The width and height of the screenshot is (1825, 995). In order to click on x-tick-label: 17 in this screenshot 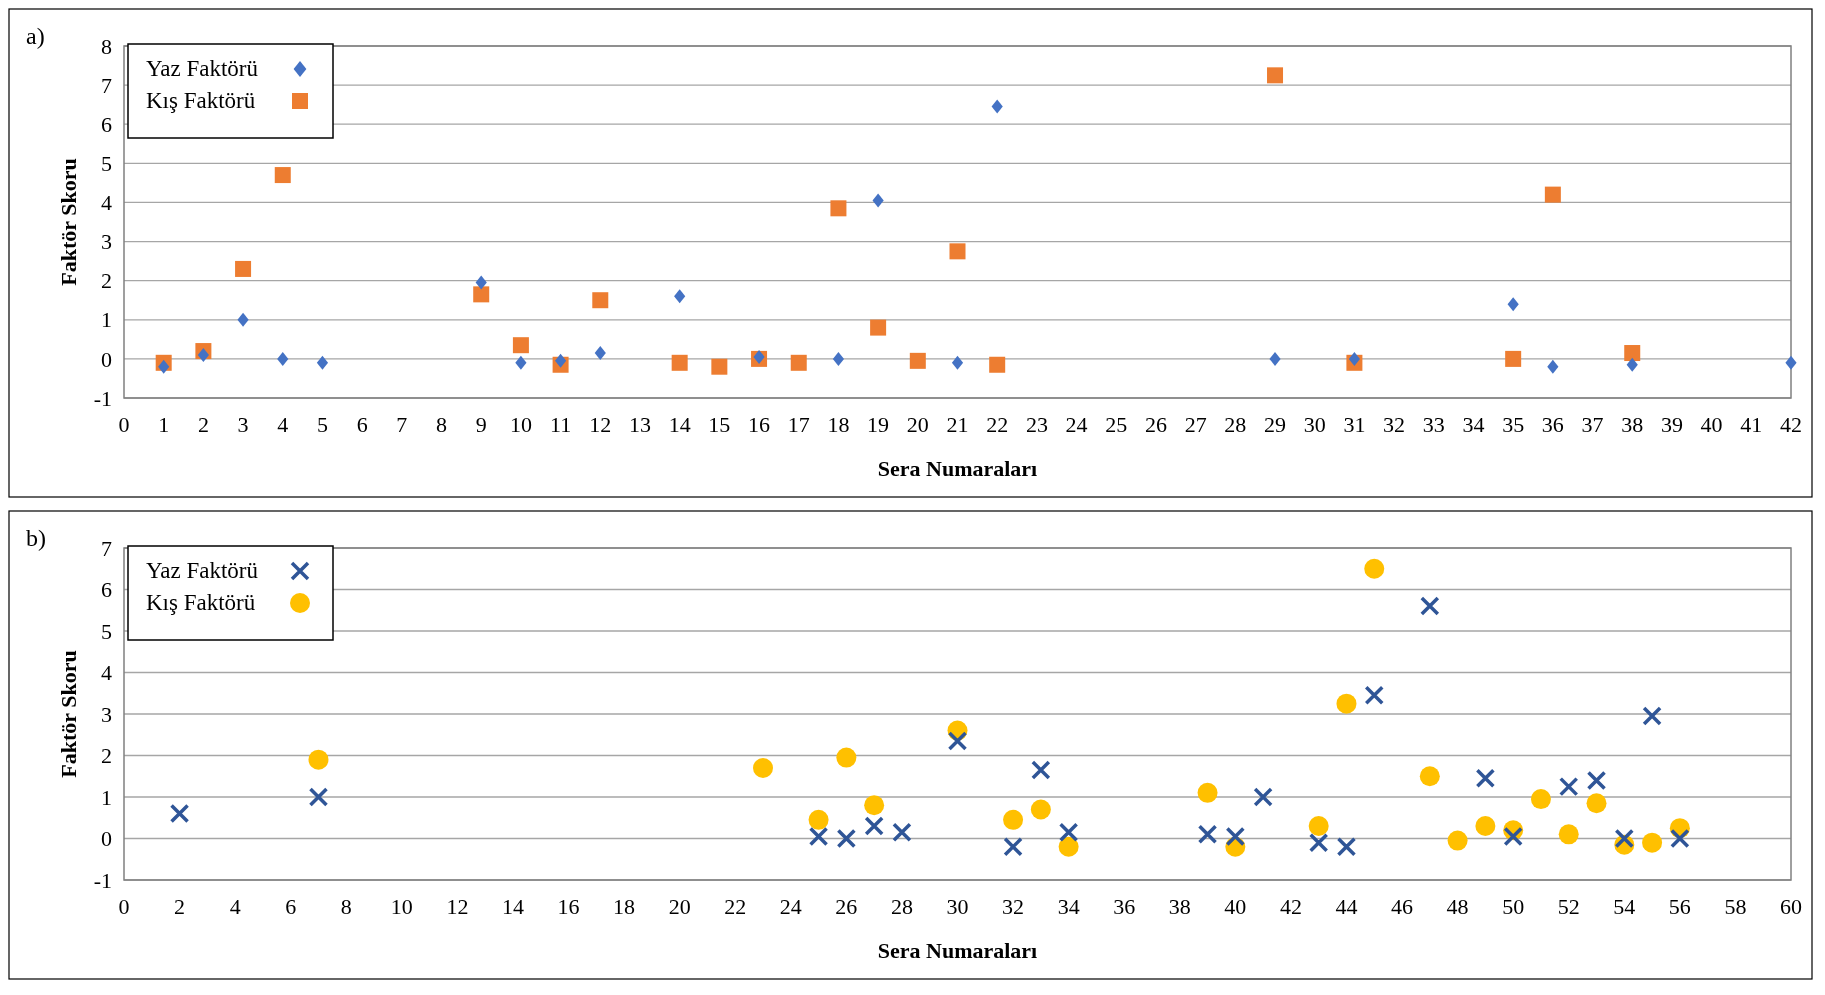, I will do `click(798, 424)`.